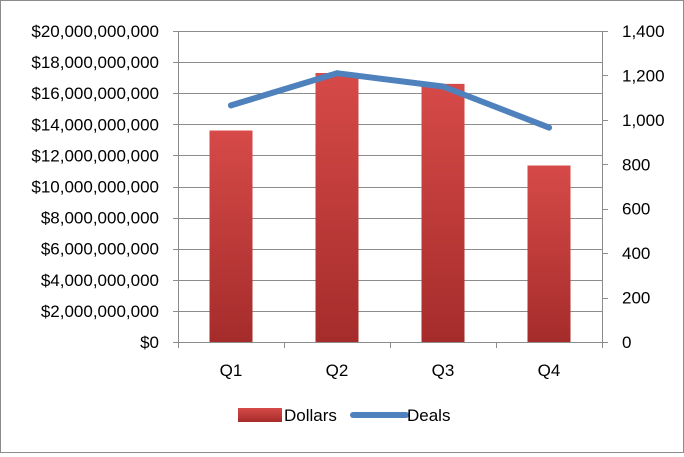  Describe the element at coordinates (636, 298) in the screenshot. I see `y-right-tick-label: 200` at that location.